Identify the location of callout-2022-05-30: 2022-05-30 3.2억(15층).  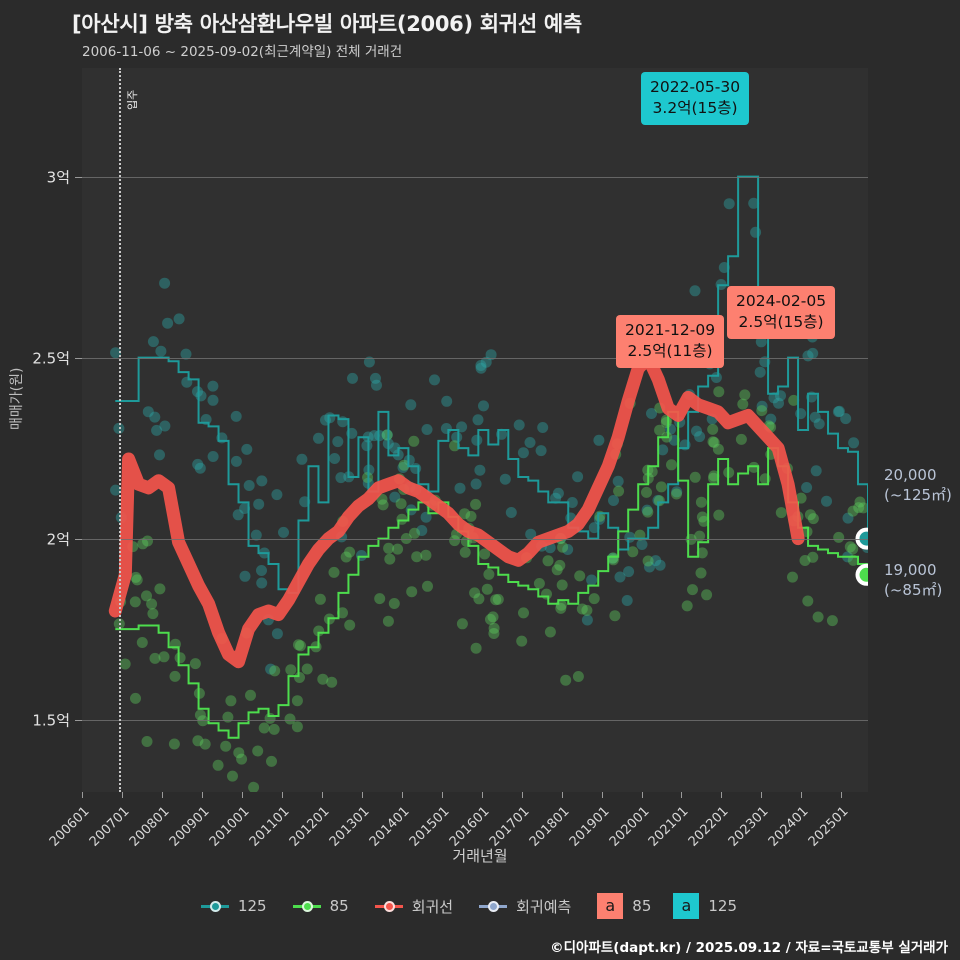
(695, 98).